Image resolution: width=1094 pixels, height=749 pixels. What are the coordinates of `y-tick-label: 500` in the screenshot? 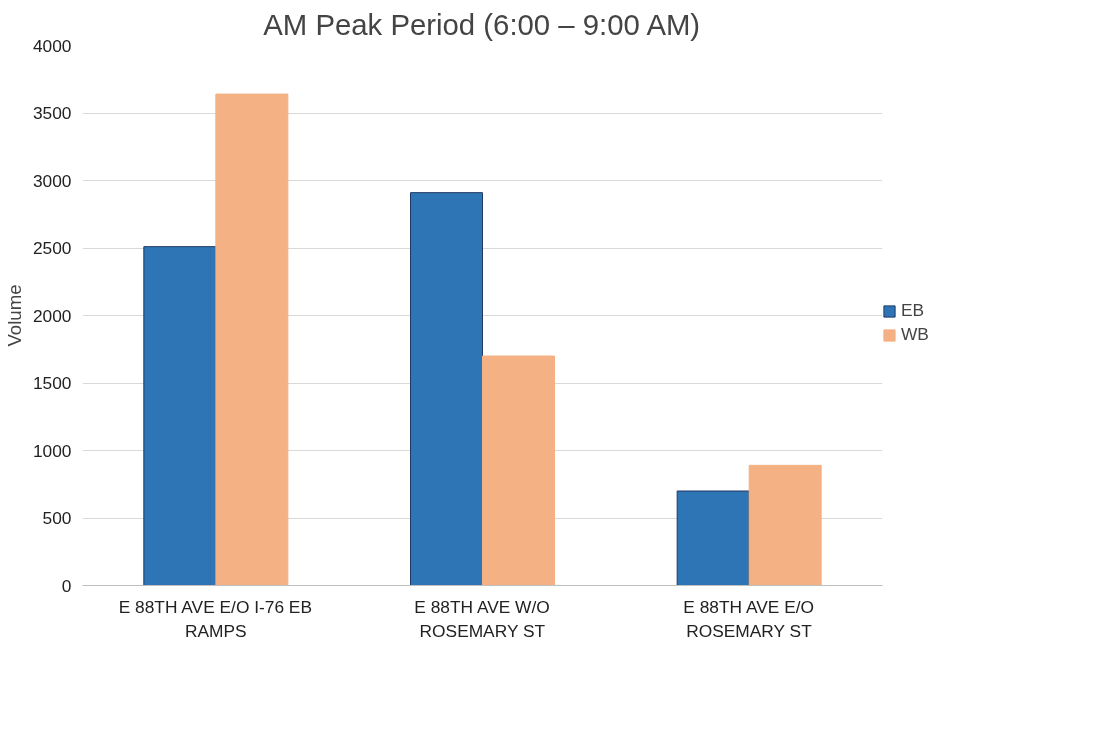 It's located at (57, 518).